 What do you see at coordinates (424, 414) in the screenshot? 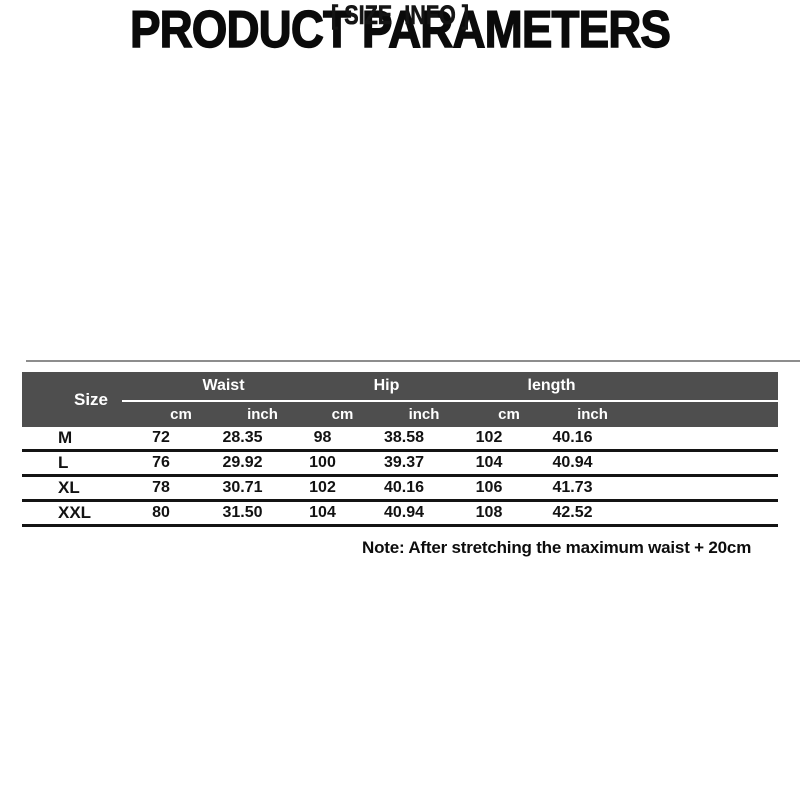
I see `subheader-hip-inch: inch` at bounding box center [424, 414].